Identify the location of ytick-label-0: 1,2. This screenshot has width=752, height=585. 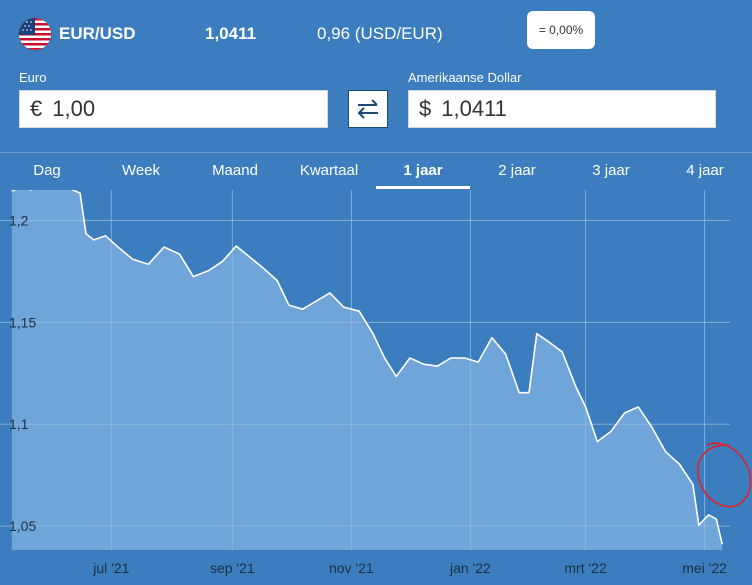
(19, 221).